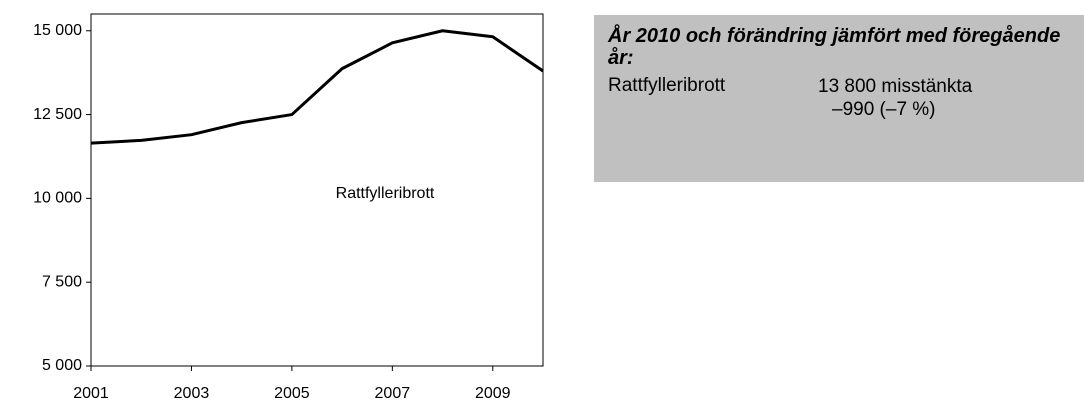 The image size is (1084, 405). I want to click on x-tick-label: 2005, so click(292, 393).